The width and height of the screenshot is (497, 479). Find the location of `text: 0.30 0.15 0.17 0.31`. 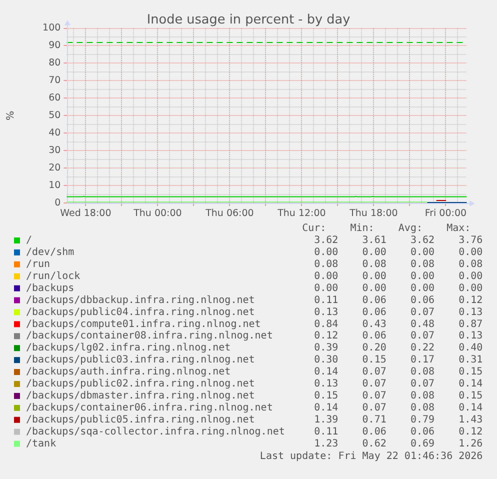

text: 0.30 0.15 0.17 0.31 is located at coordinates (398, 360).